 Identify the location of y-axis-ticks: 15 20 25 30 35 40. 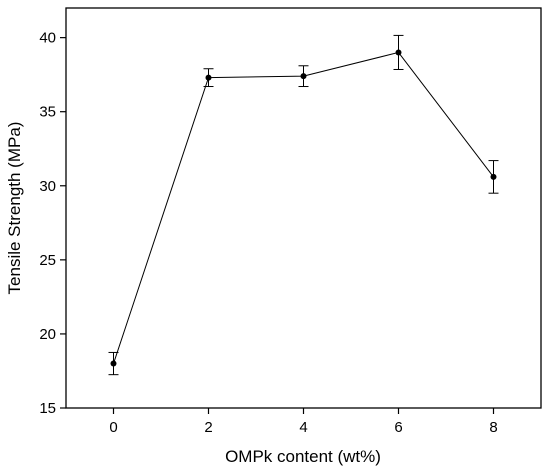
(52, 223).